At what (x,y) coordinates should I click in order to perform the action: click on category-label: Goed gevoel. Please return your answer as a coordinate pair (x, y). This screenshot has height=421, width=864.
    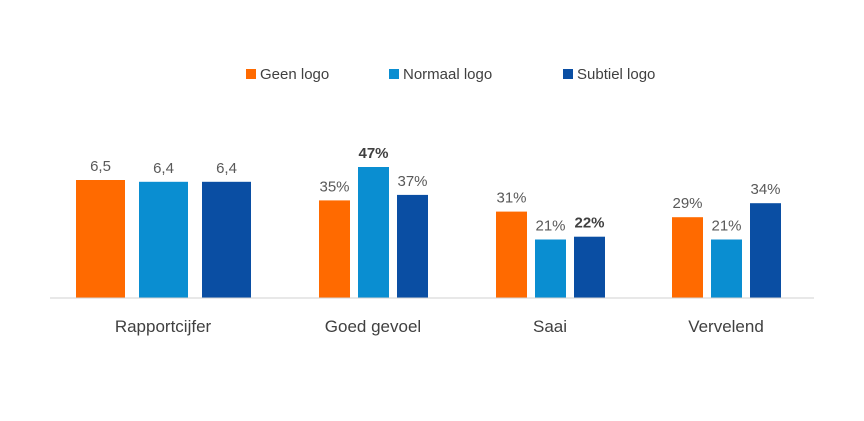
    Looking at the image, I should click on (373, 326).